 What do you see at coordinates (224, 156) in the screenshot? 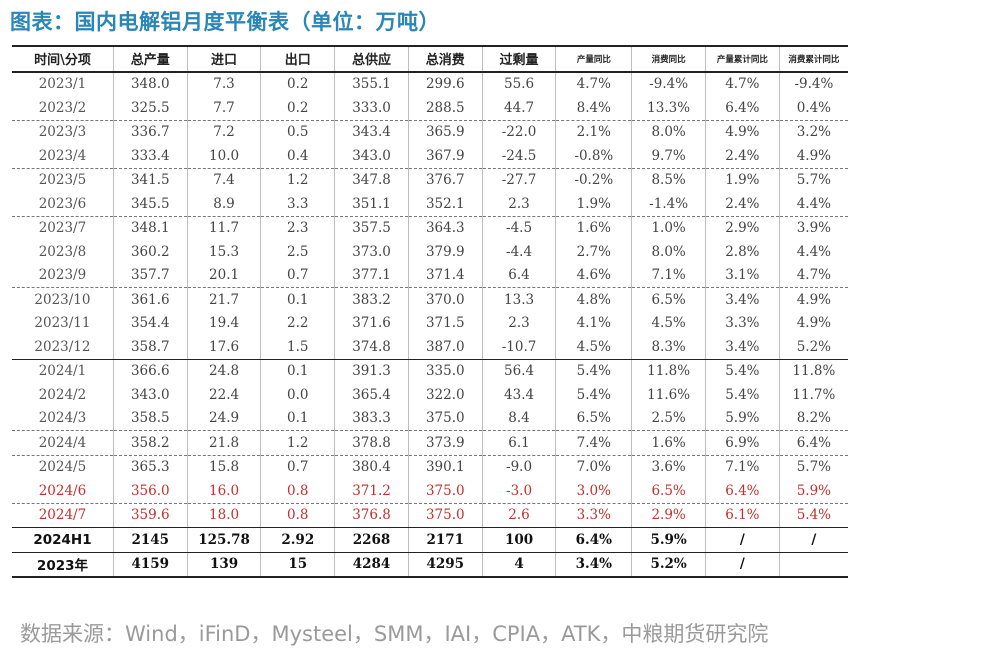
I see `table-cell: 10.0` at bounding box center [224, 156].